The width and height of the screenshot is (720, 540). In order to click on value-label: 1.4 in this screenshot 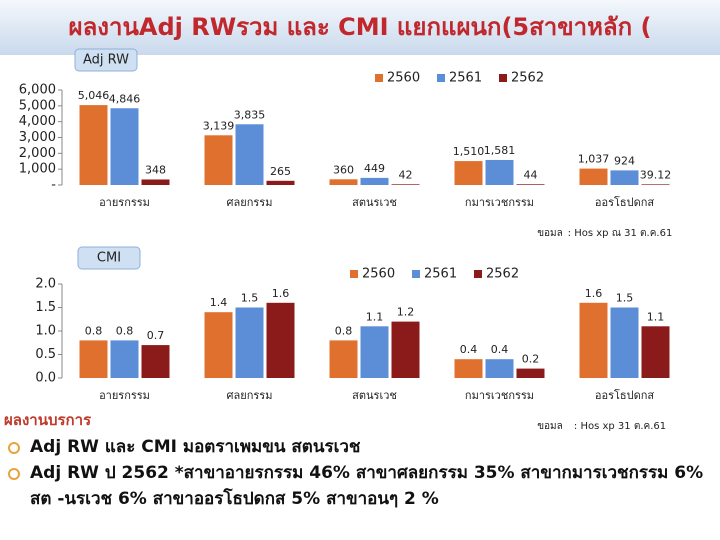, I will do `click(219, 302)`.